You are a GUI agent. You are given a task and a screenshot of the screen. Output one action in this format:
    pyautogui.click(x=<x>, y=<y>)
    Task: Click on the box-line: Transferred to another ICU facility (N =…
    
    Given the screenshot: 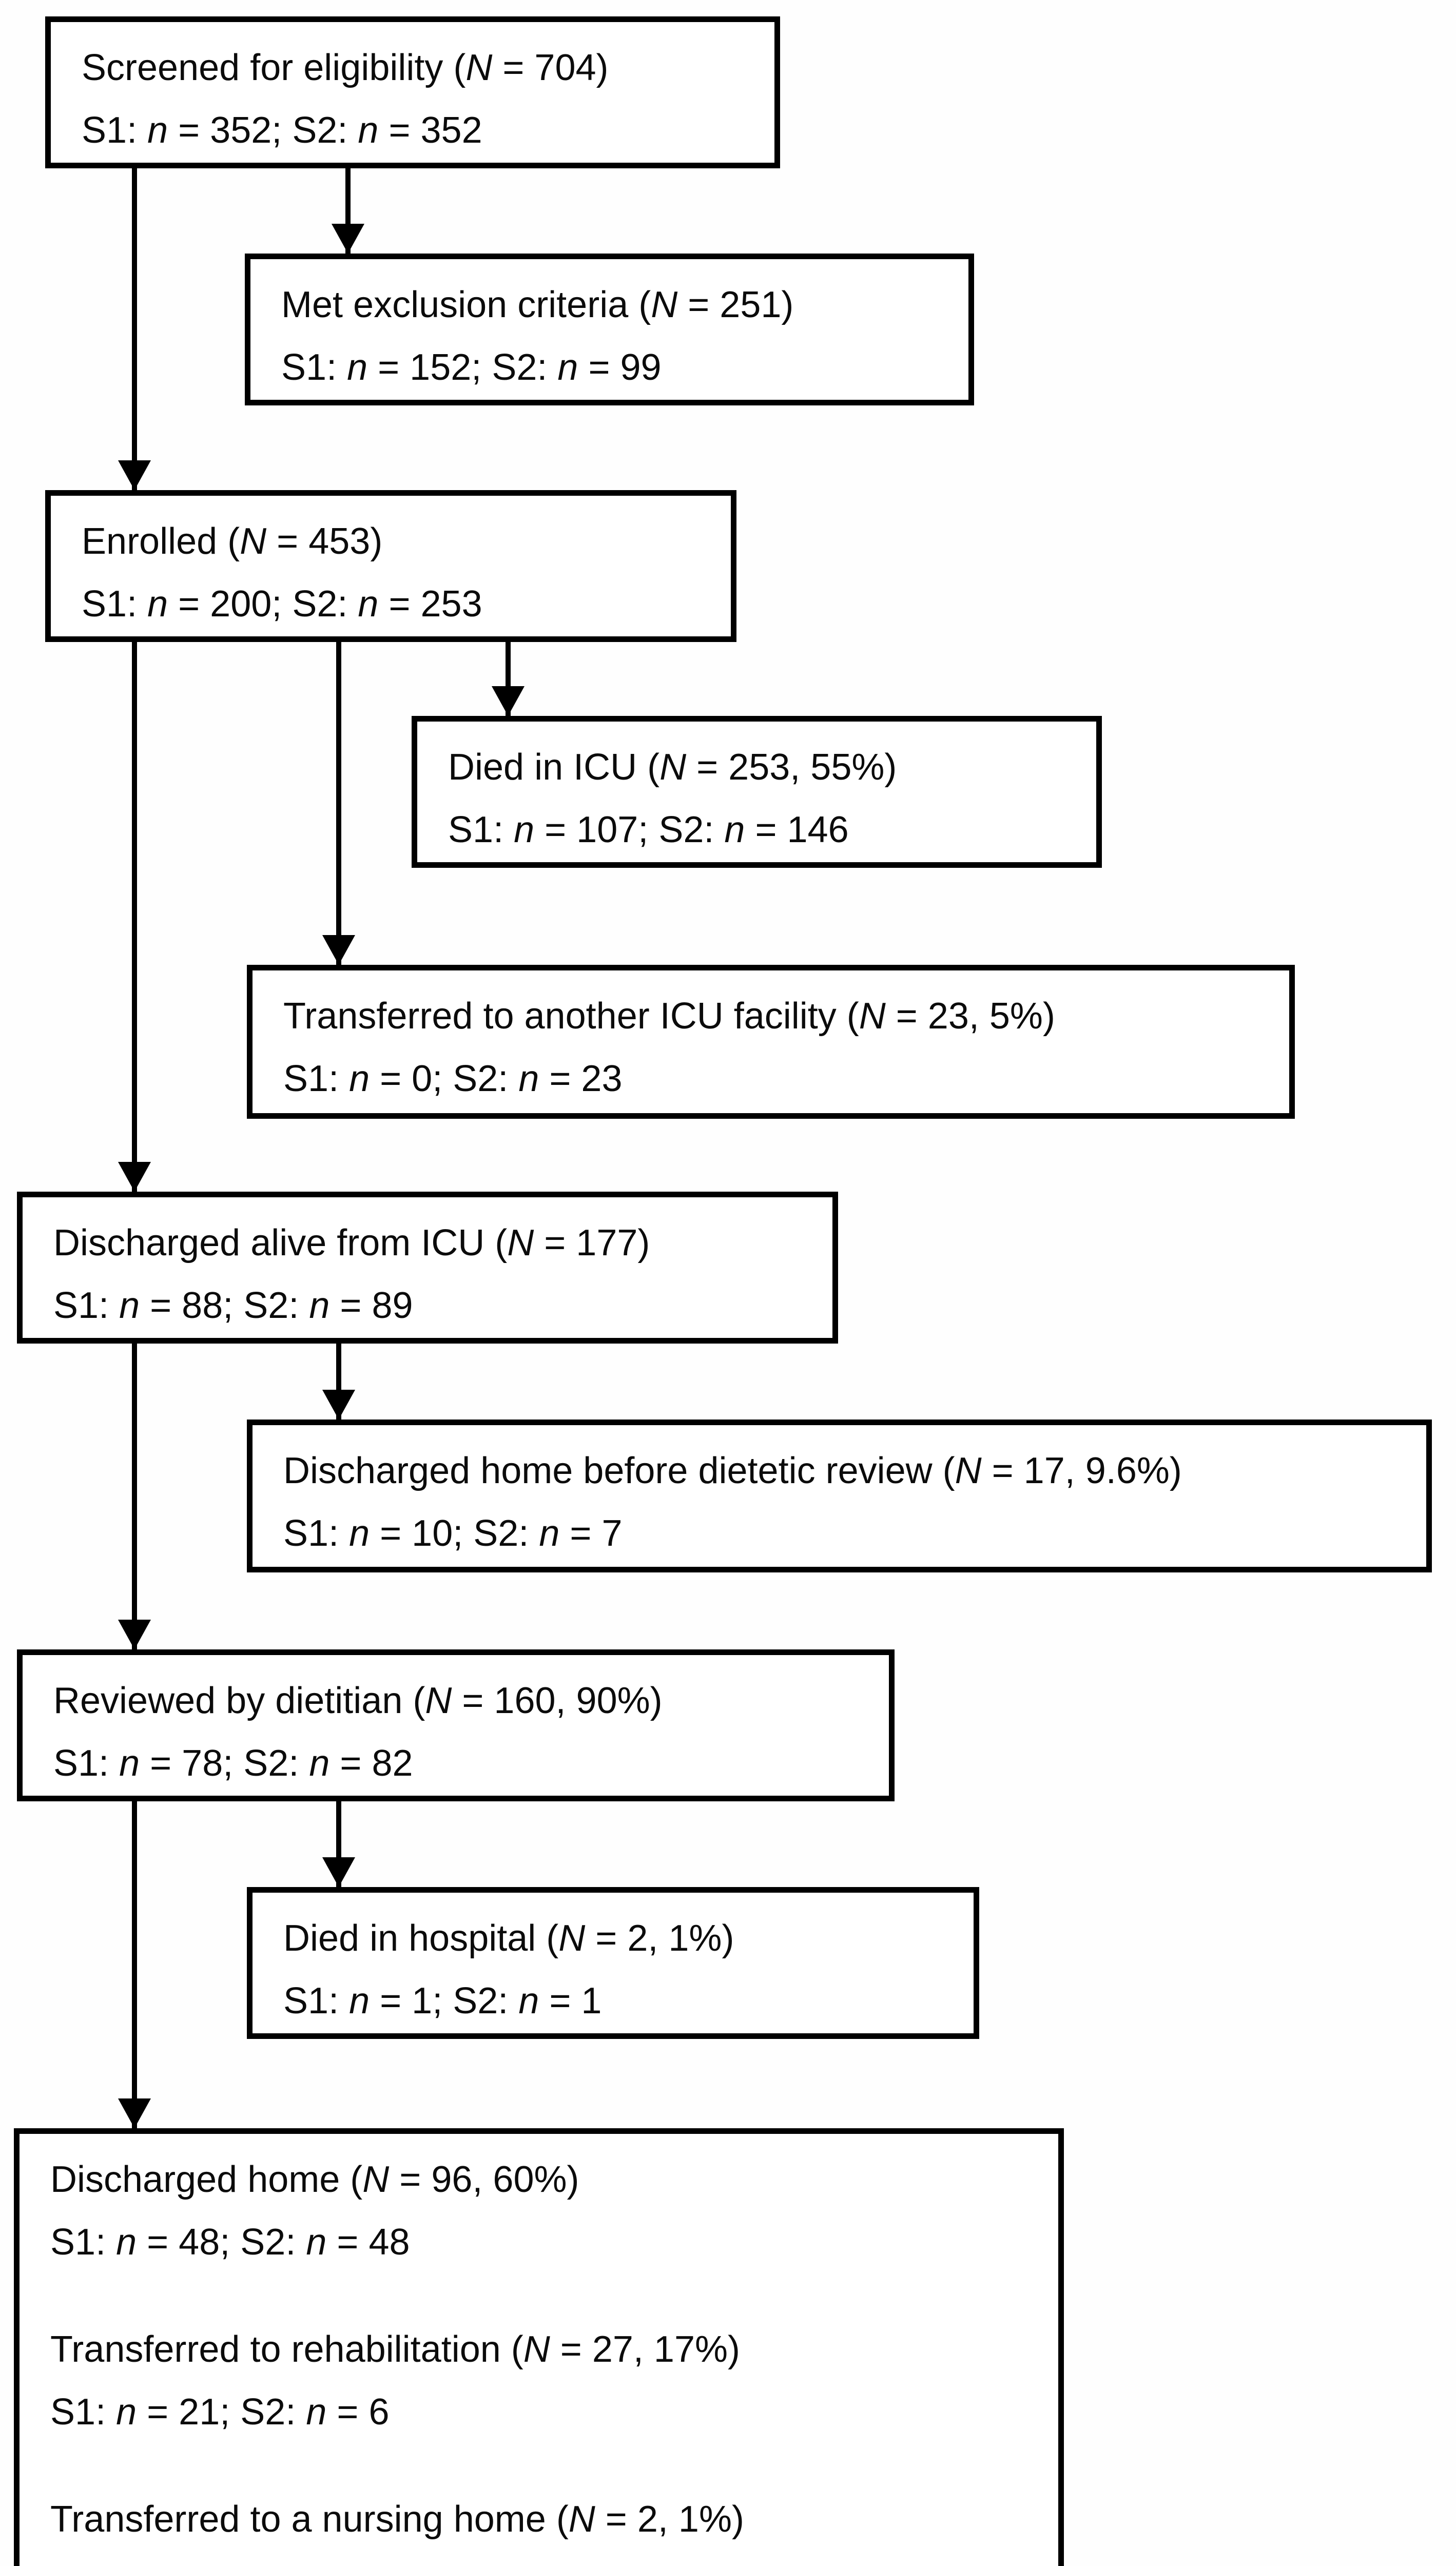 What is the action you would take?
    pyautogui.click(x=669, y=1016)
    